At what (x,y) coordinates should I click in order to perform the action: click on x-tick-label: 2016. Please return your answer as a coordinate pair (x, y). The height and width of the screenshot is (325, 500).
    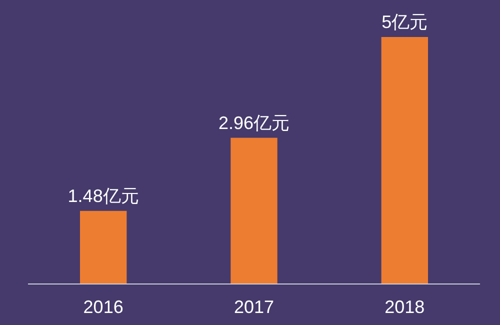
    Looking at the image, I should click on (103, 307).